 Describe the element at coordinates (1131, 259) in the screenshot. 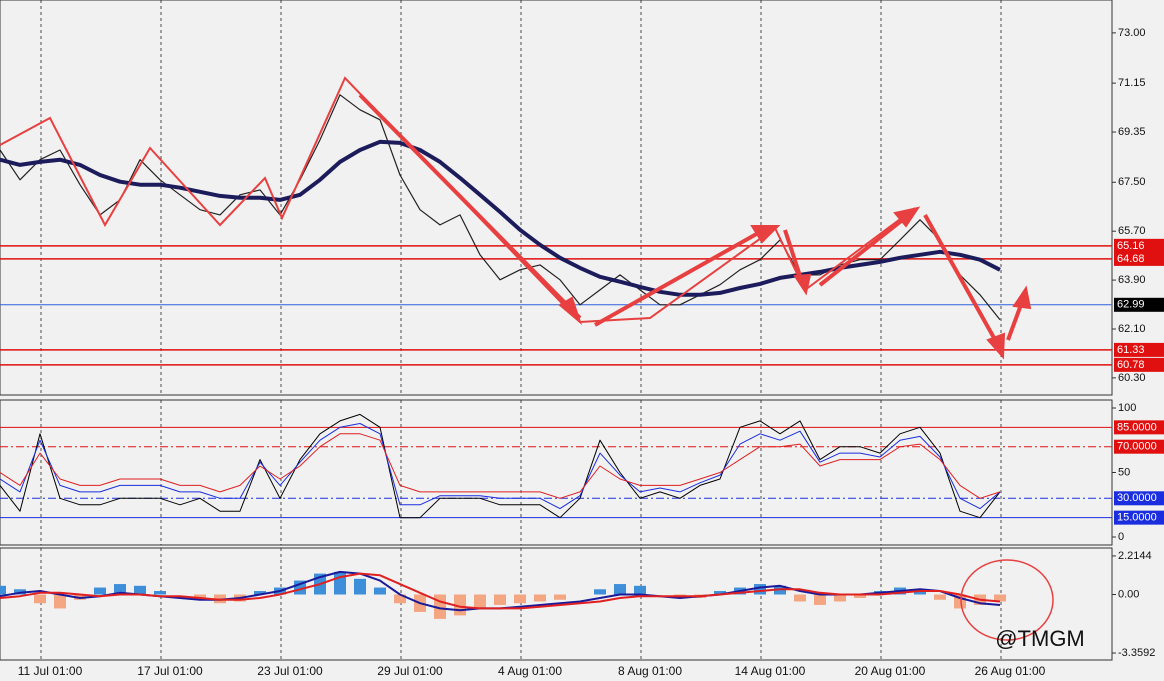

I see `level-label: 64.68` at that location.